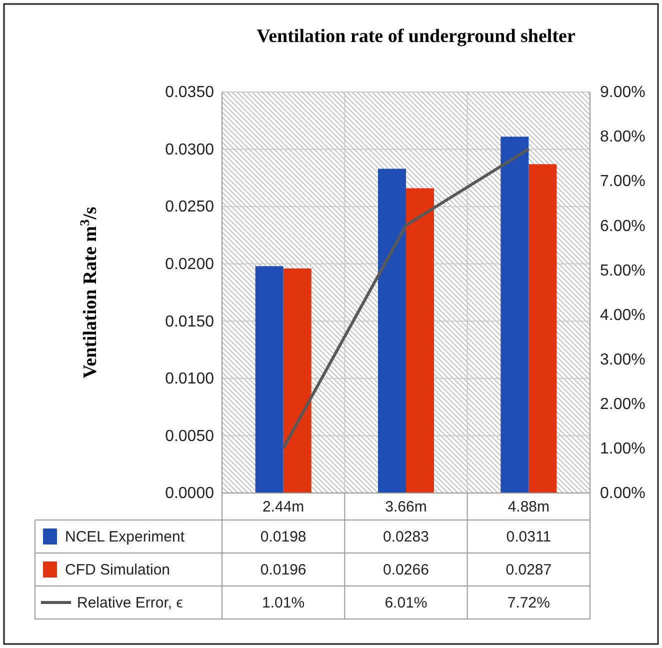  I want to click on legend-label: CFD Simulation, so click(117, 570).